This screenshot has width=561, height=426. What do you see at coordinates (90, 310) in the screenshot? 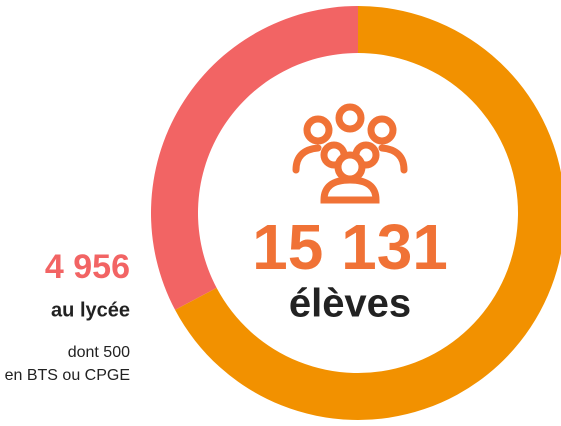
I see `category-label: au lycée` at bounding box center [90, 310].